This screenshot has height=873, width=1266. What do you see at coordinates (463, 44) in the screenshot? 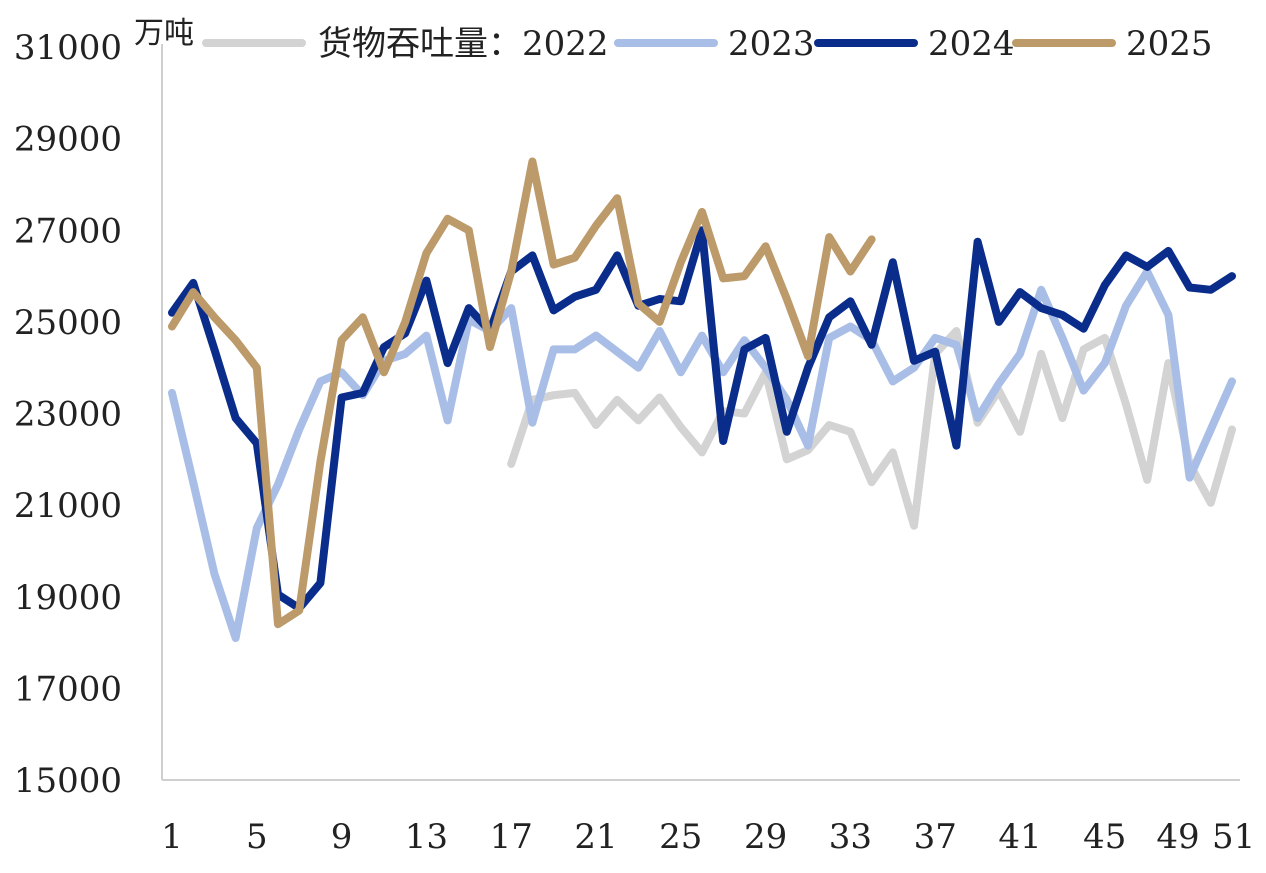
I see `legend-label-2022: 货物吞吐量：2022` at bounding box center [463, 44].